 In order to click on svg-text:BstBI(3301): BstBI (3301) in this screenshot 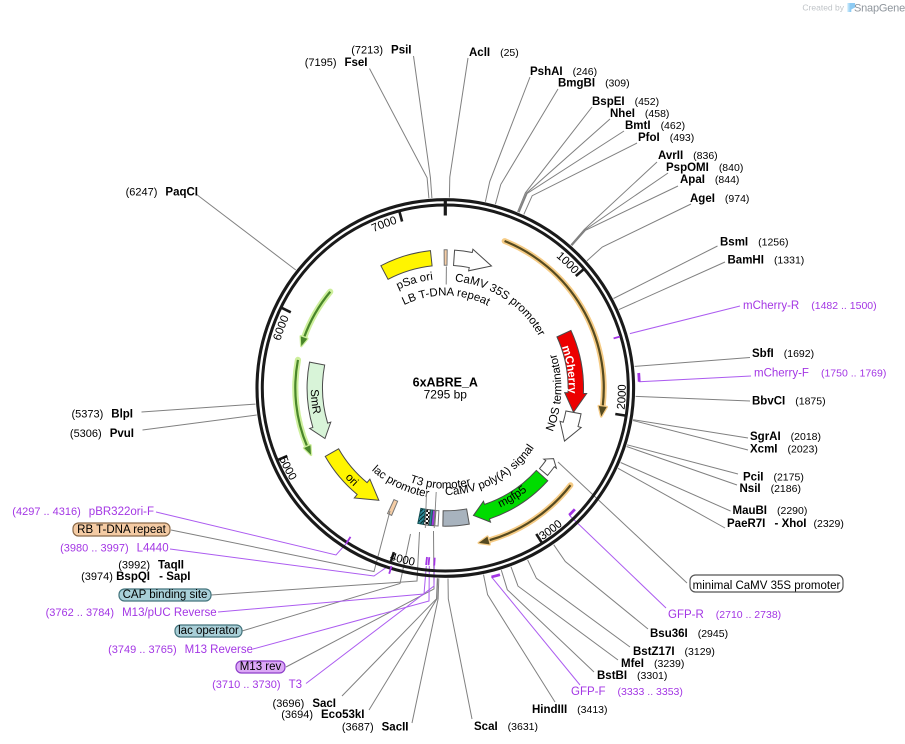, I will do `click(632, 676)`.